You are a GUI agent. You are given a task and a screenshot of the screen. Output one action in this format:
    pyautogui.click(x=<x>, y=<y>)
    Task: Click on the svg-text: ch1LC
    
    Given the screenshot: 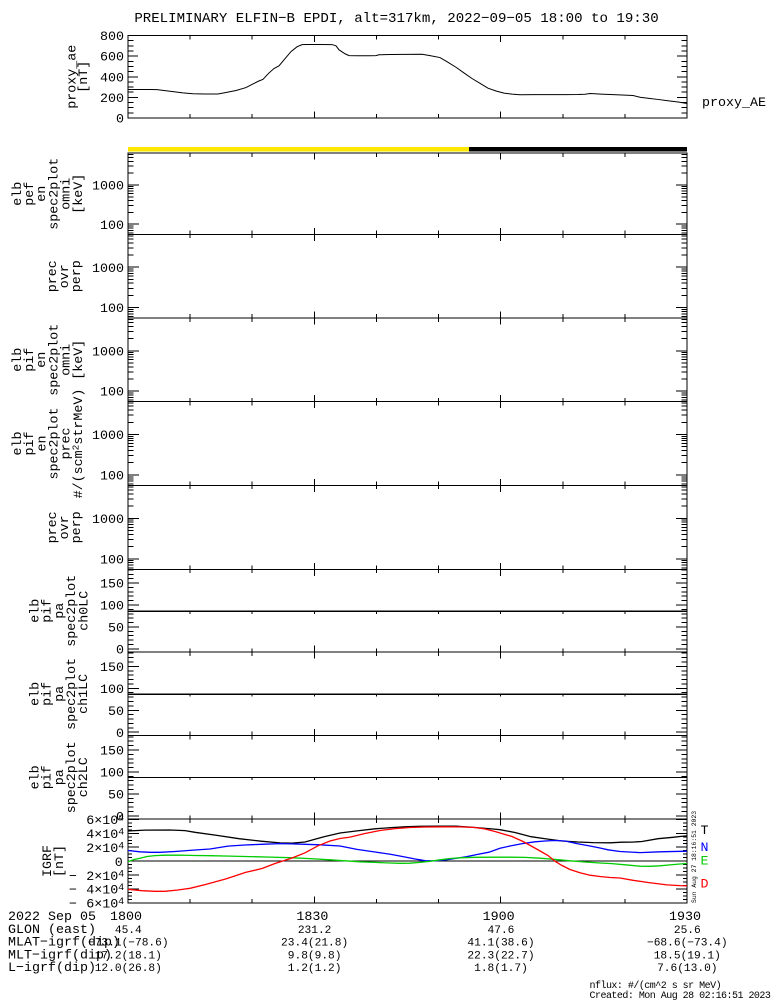 What is the action you would take?
    pyautogui.click(x=84, y=694)
    